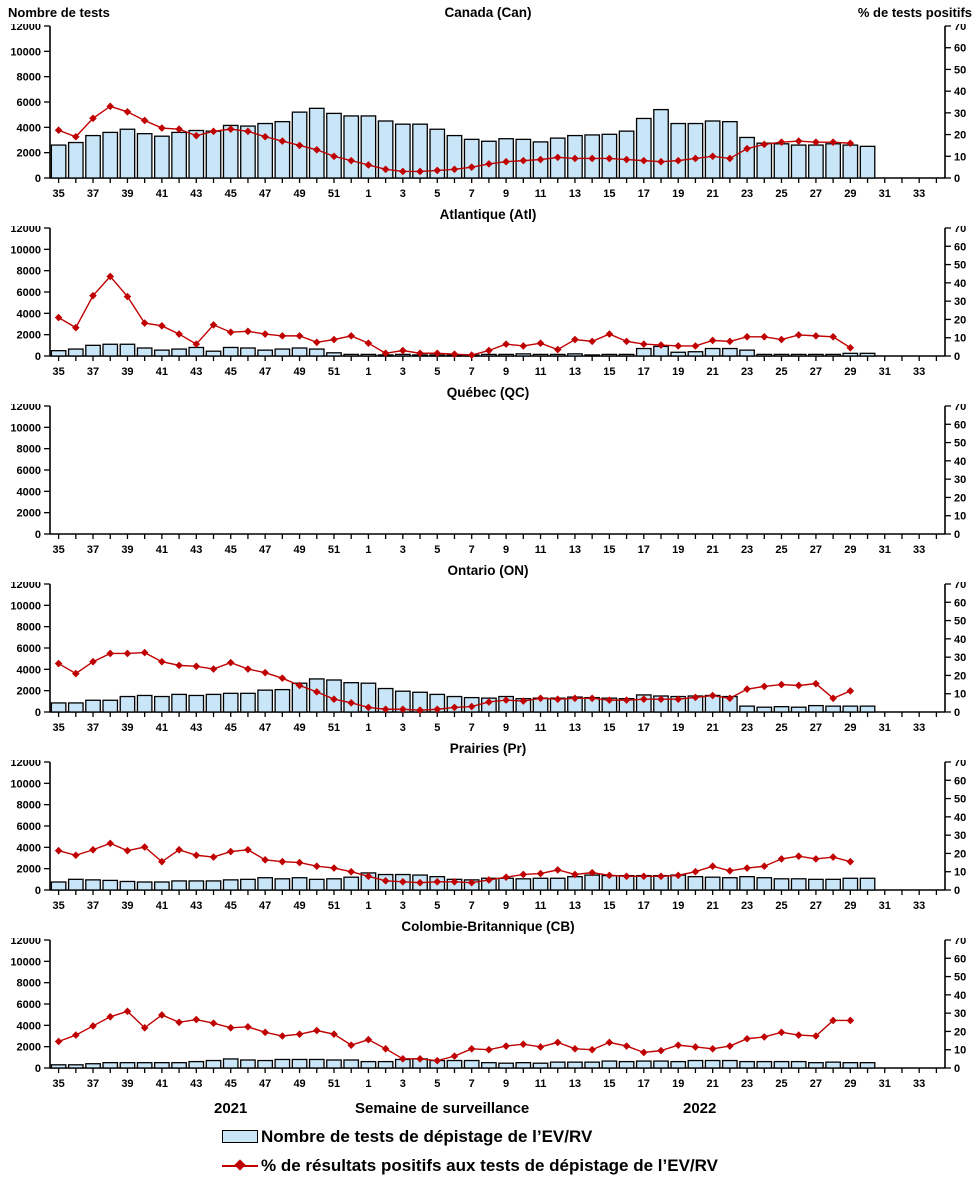 This screenshot has height=1184, width=976. I want to click on svg-text: 33, so click(919, 1084).